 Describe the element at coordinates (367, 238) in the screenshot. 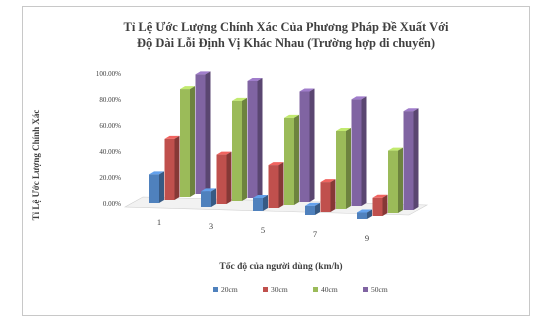

I see `x-tick-label: 9` at that location.